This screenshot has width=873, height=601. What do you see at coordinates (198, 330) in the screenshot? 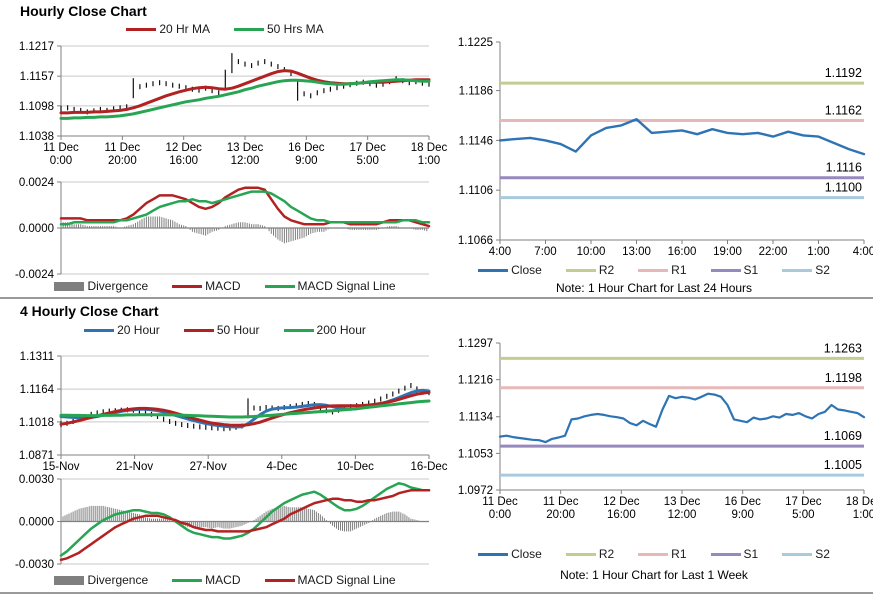
I see `legend-swatch-50-hour` at bounding box center [198, 330].